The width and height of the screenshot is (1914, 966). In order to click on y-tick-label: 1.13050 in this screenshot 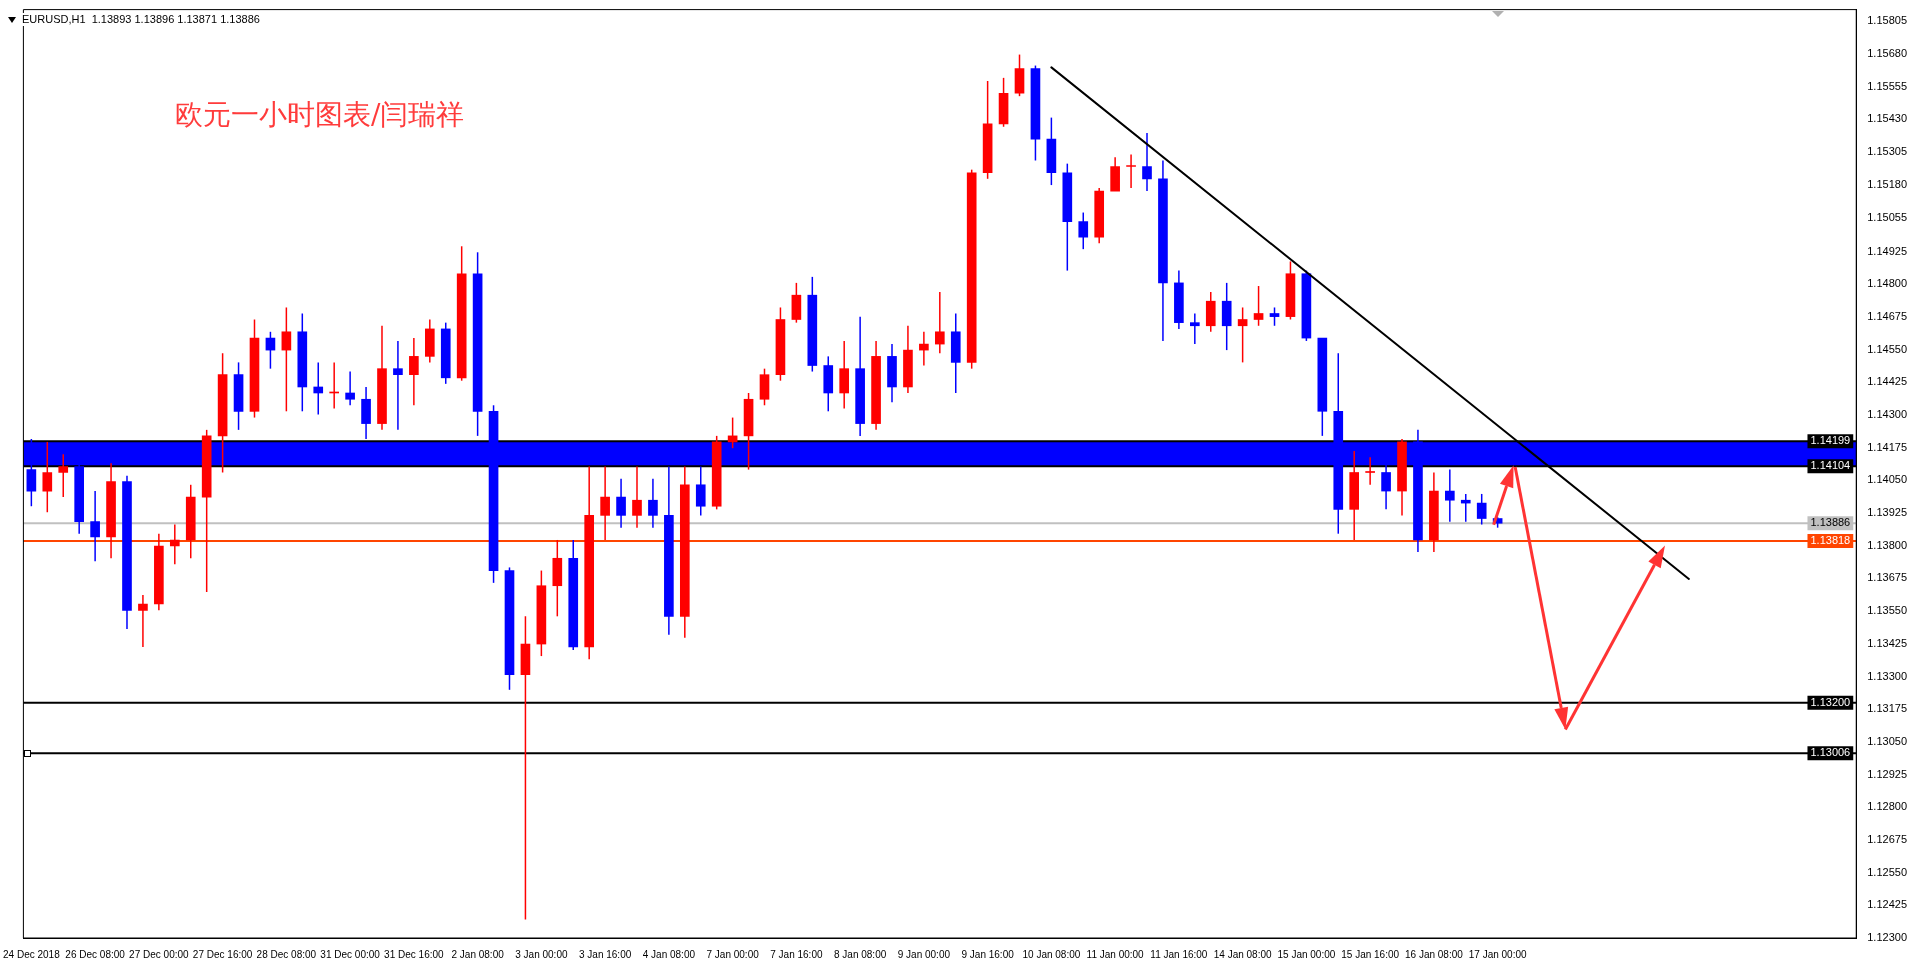, I will do `click(1887, 740)`.